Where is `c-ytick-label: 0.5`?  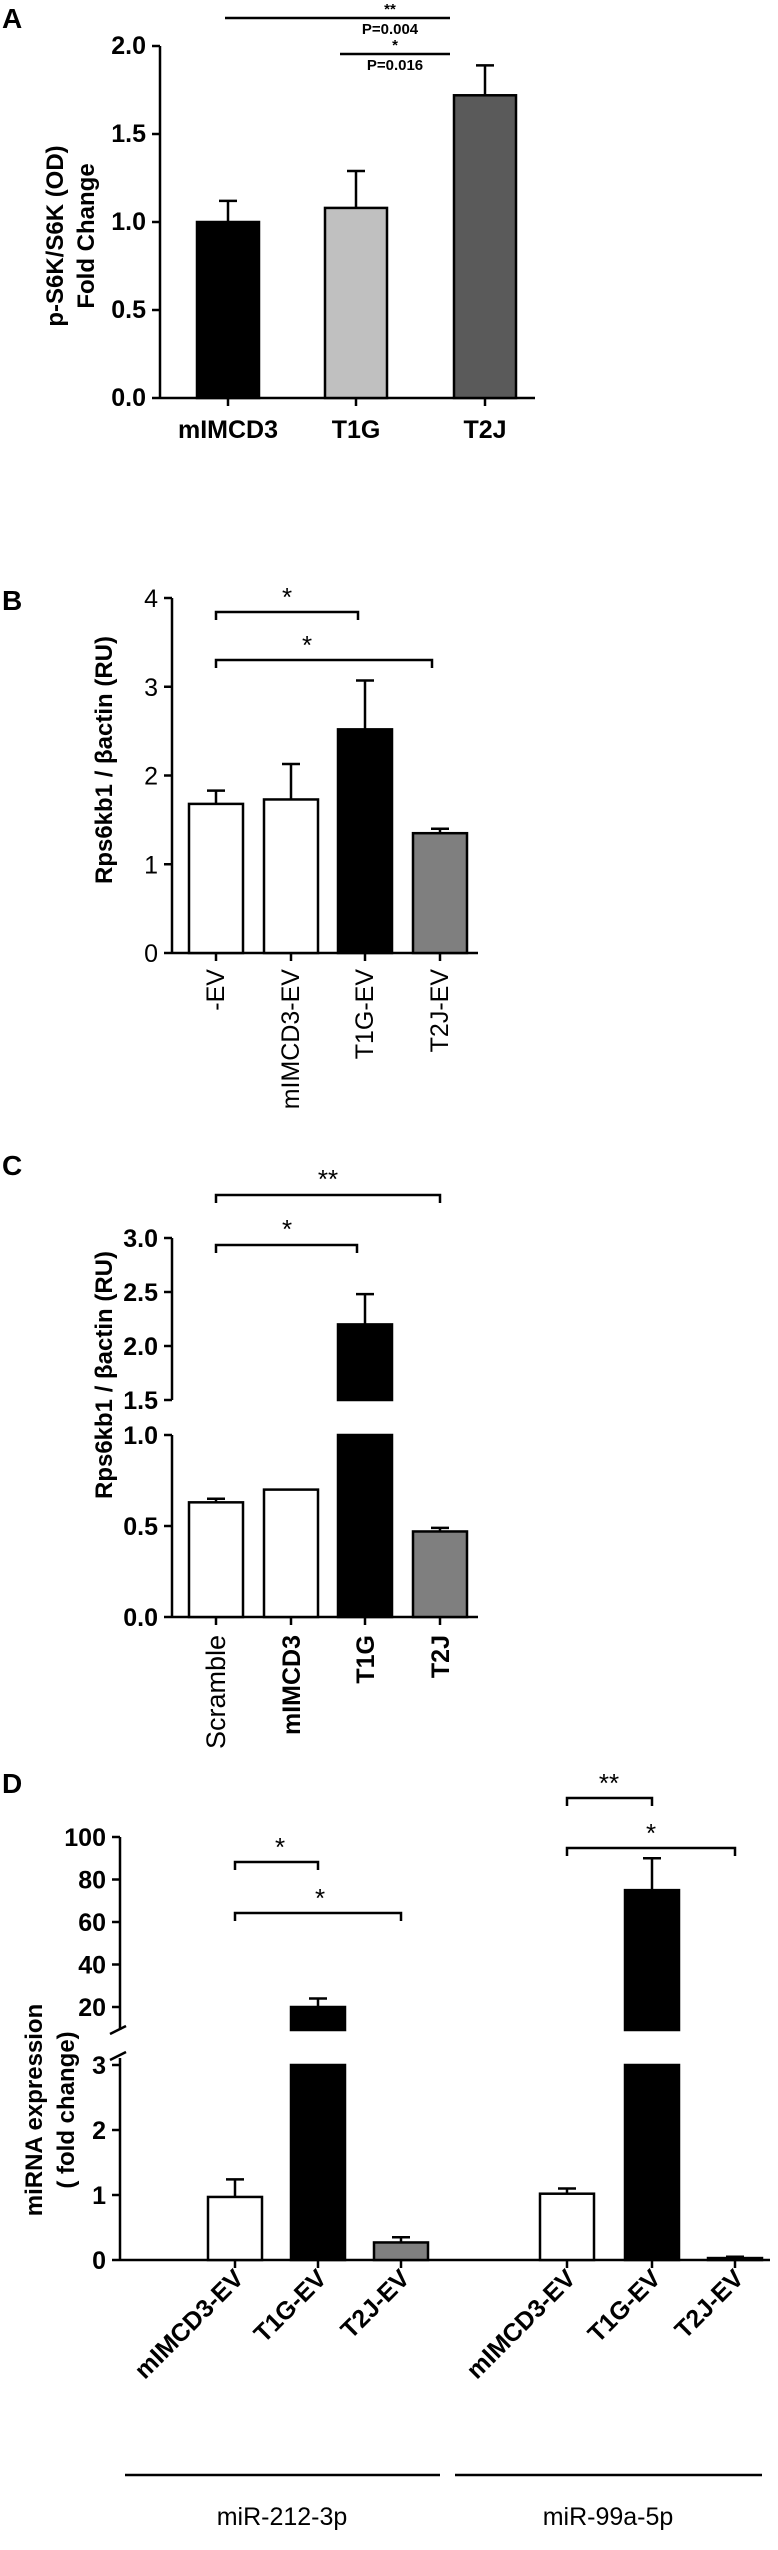 c-ytick-label: 0.5 is located at coordinates (140, 1527).